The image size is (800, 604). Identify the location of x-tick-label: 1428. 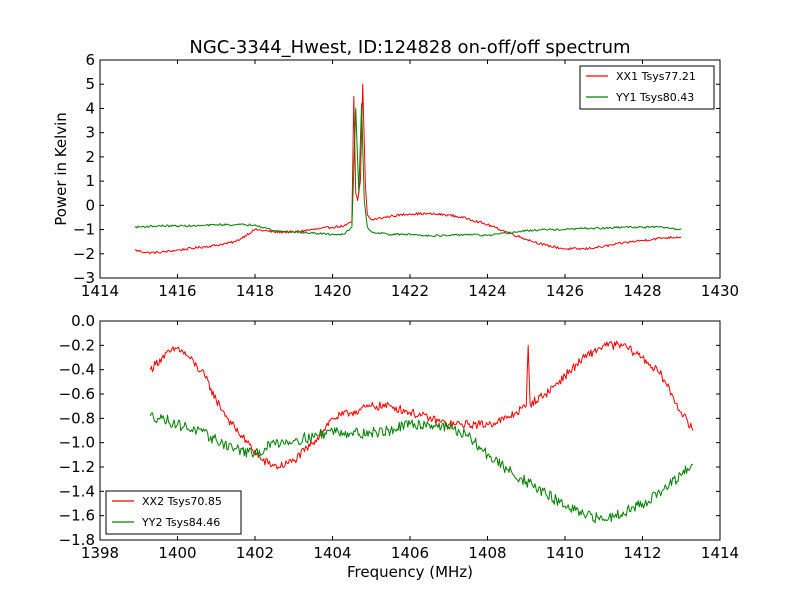
(642, 291).